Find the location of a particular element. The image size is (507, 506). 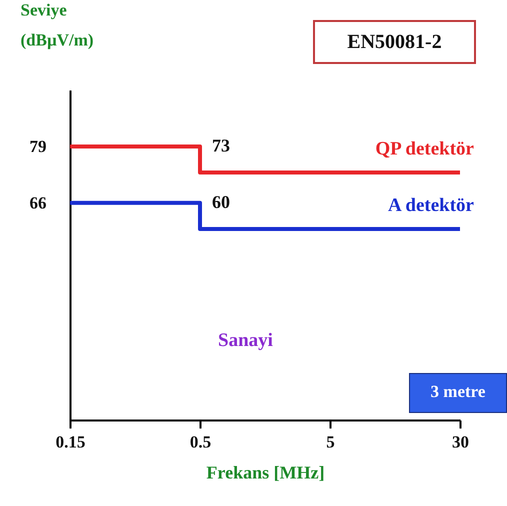

series-label: A detektör is located at coordinates (431, 205).